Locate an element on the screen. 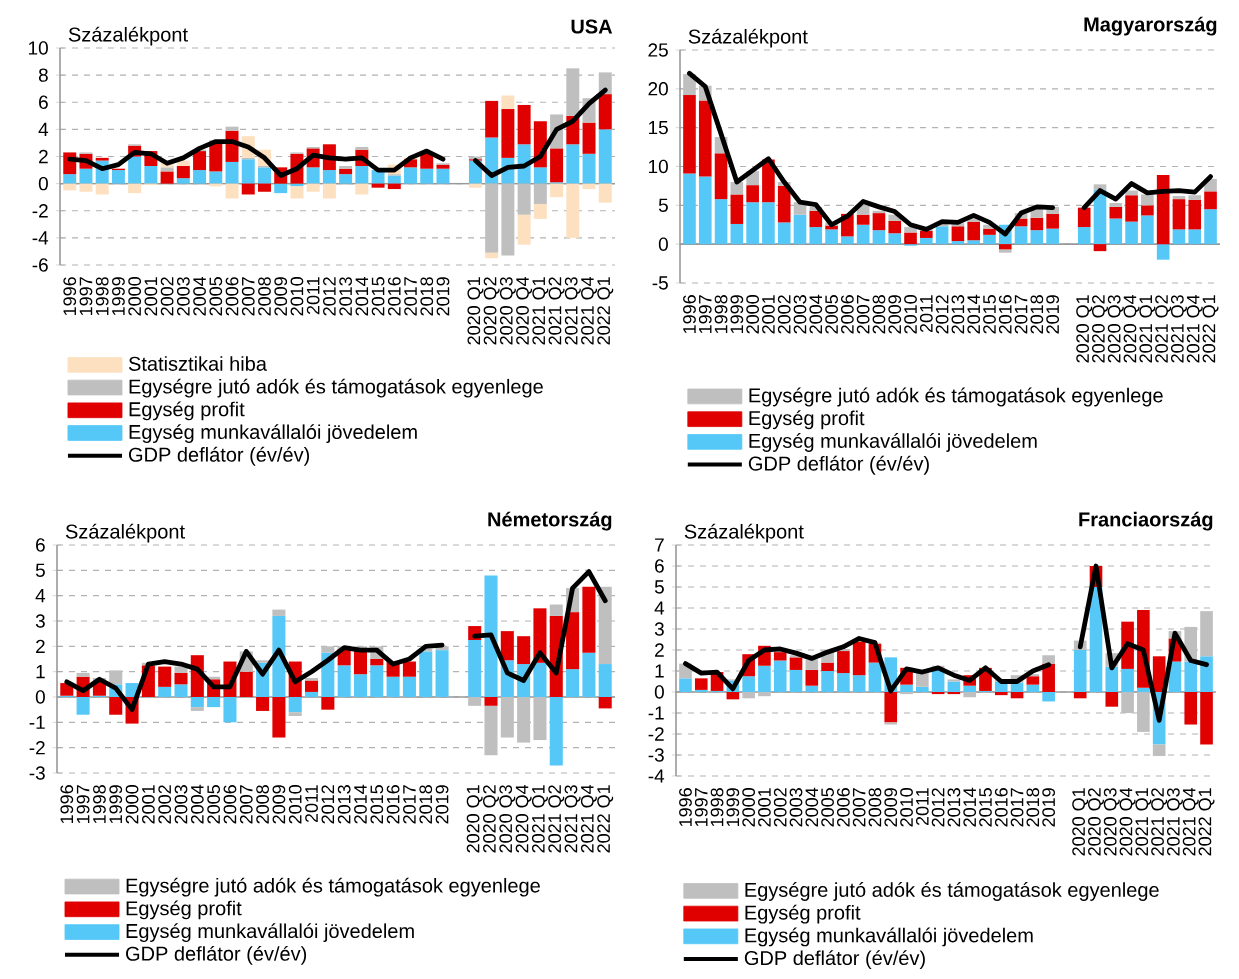 The image size is (1239, 979). y-tick-label: -4 is located at coordinates (40, 238).